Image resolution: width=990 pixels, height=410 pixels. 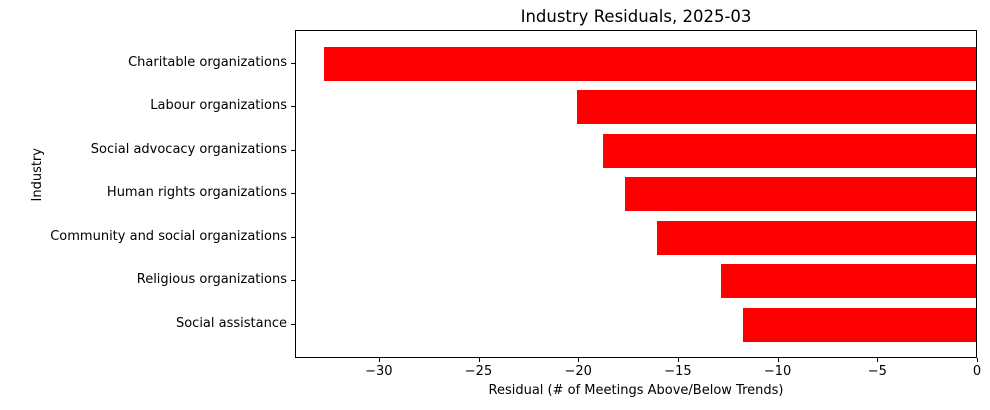 What do you see at coordinates (207, 62) in the screenshot?
I see `y-tick-label-0: Charitable organizations` at bounding box center [207, 62].